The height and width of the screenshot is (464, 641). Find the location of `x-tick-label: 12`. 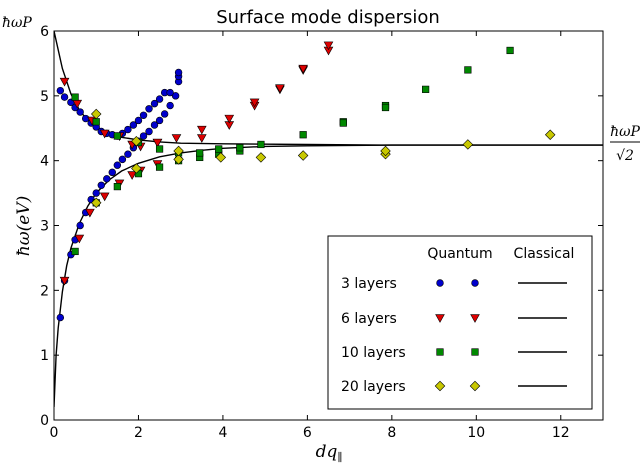

x-tick-label: 12 is located at coordinates (561, 433).